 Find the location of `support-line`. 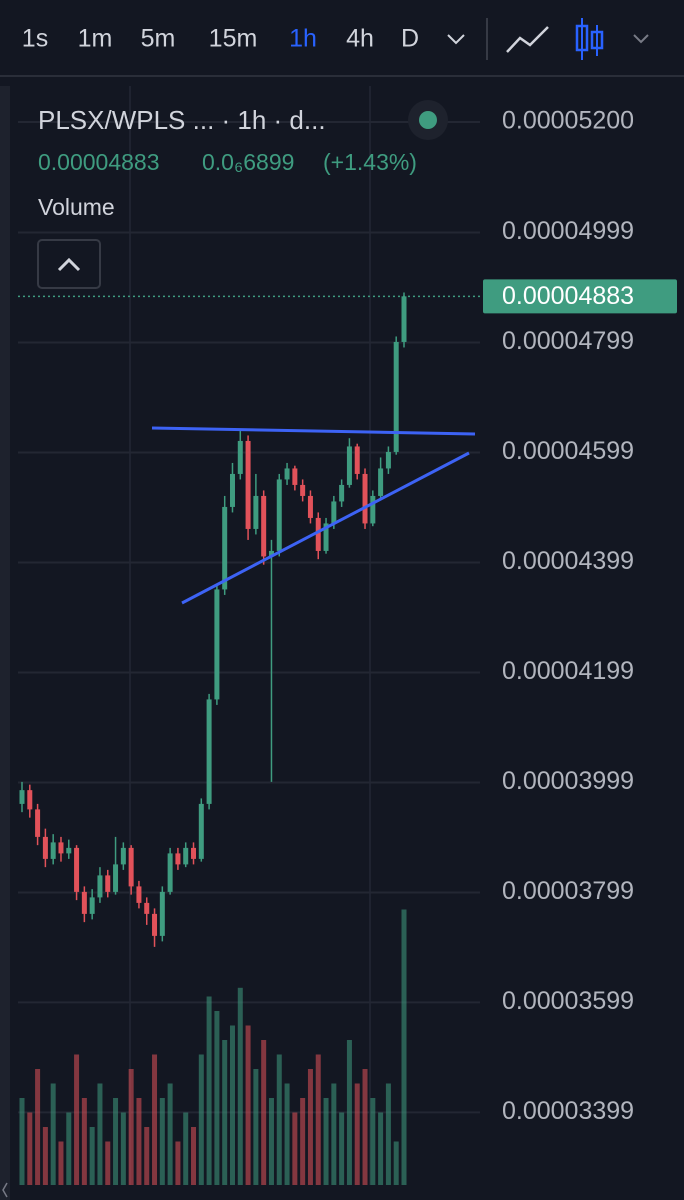

support-line is located at coordinates (325, 528).